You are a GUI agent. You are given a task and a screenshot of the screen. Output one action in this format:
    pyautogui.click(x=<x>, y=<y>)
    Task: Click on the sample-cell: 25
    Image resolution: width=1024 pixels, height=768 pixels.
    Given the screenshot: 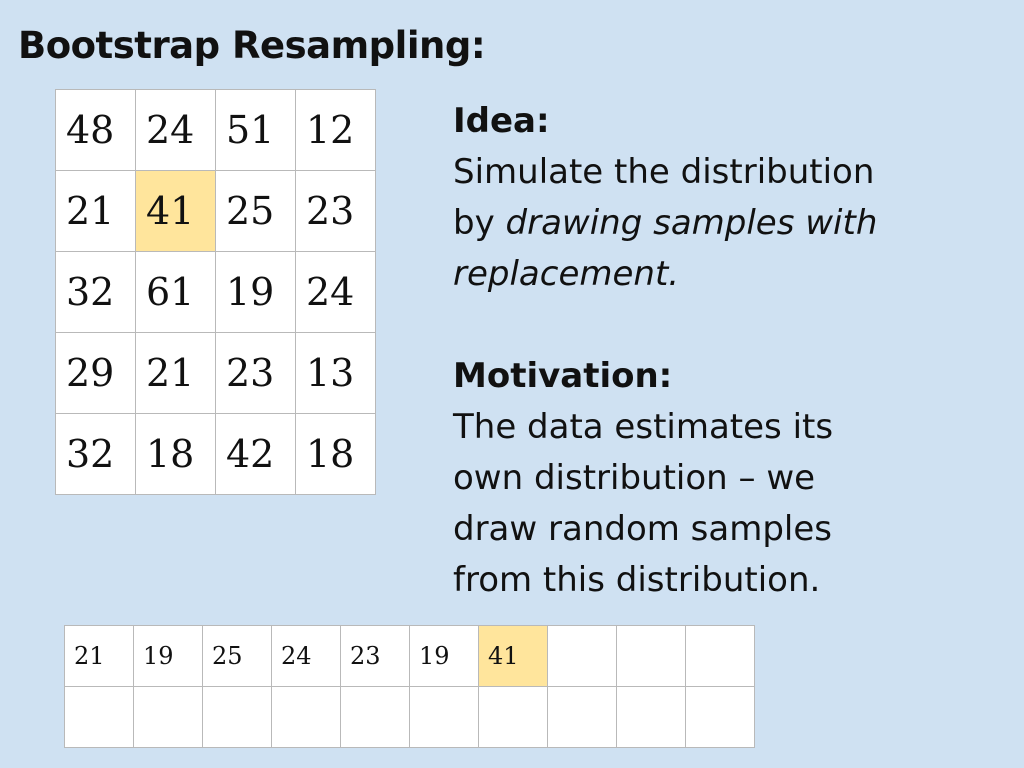 What is the action you would take?
    pyautogui.click(x=237, y=656)
    